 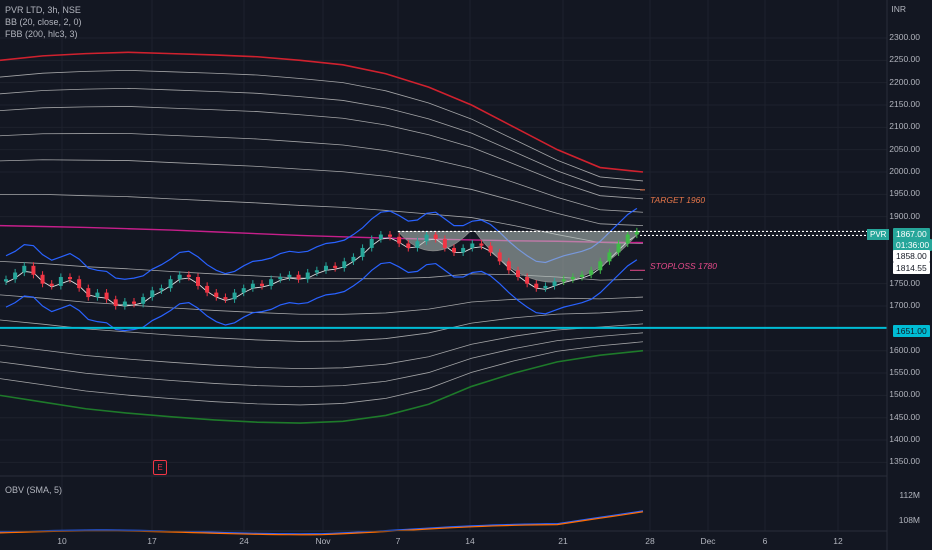 What do you see at coordinates (909, 520) in the screenshot?
I see `obv-tick-label: 108M` at bounding box center [909, 520].